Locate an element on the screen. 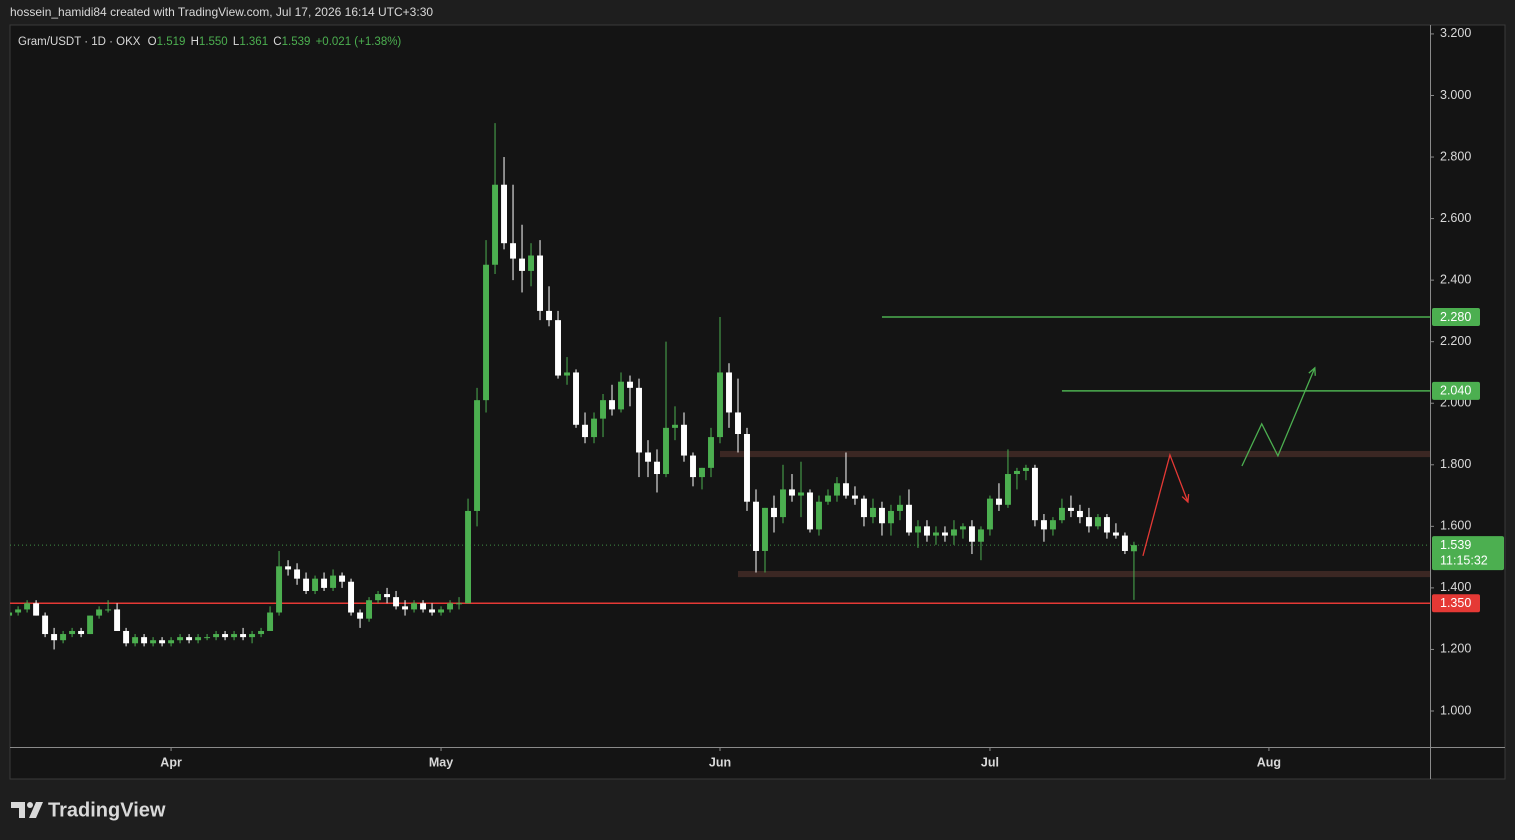 The height and width of the screenshot is (840, 1515). ohlc-name: L is located at coordinates (236, 42).